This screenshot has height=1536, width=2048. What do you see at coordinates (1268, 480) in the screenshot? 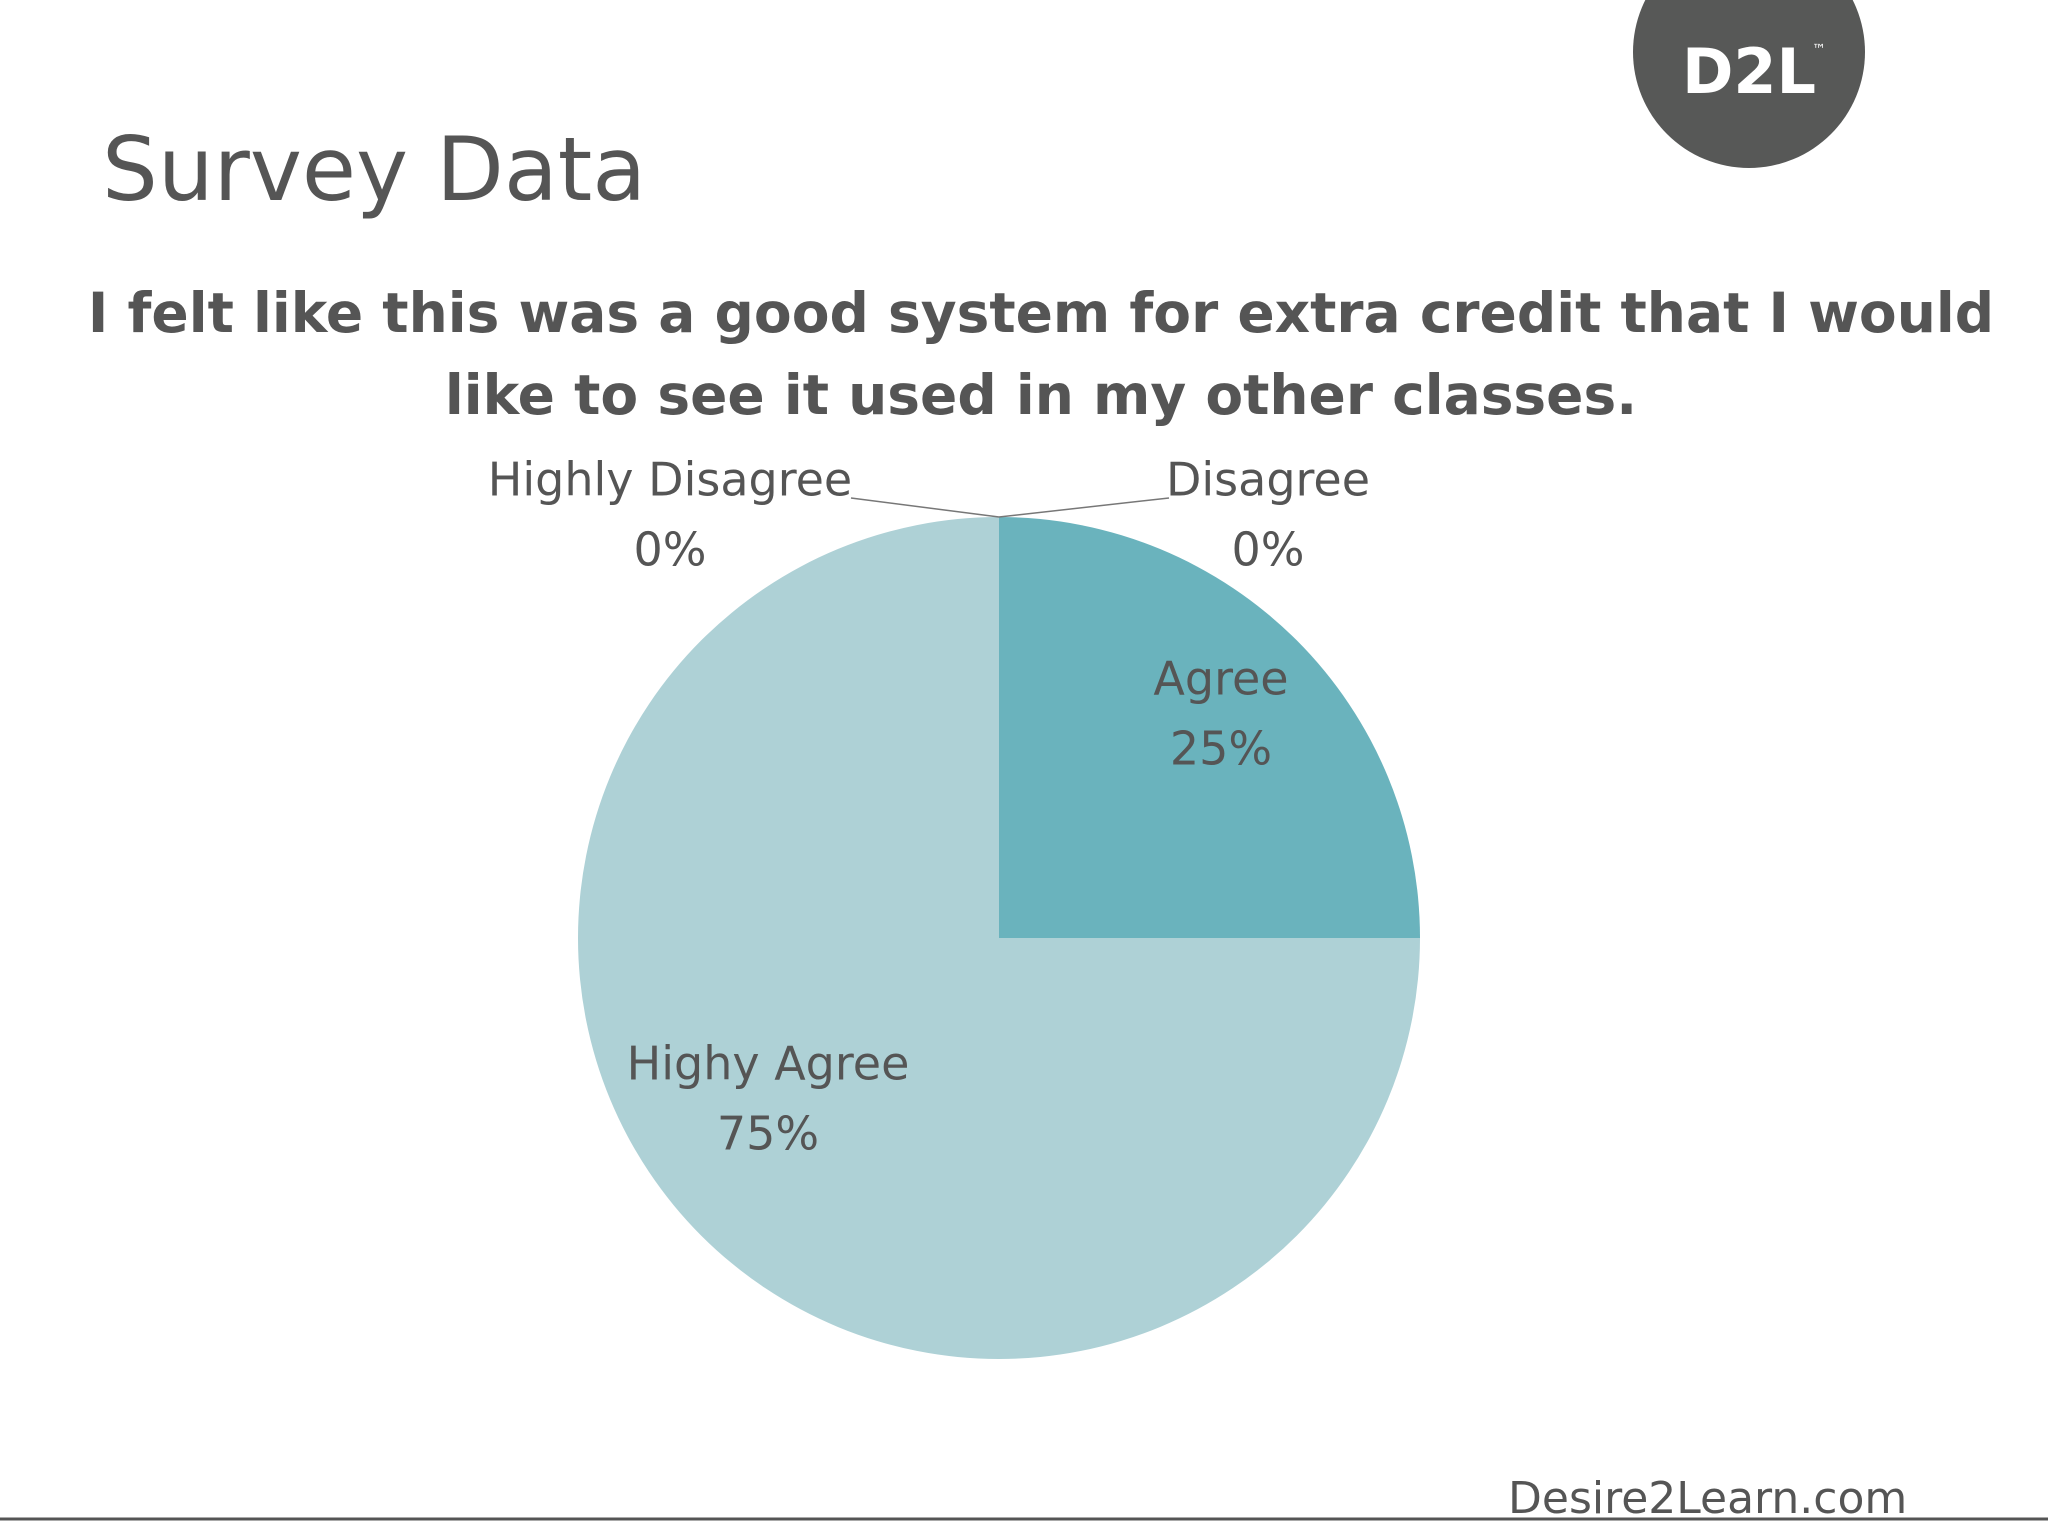
I see `slice-label: Disagree` at bounding box center [1268, 480].